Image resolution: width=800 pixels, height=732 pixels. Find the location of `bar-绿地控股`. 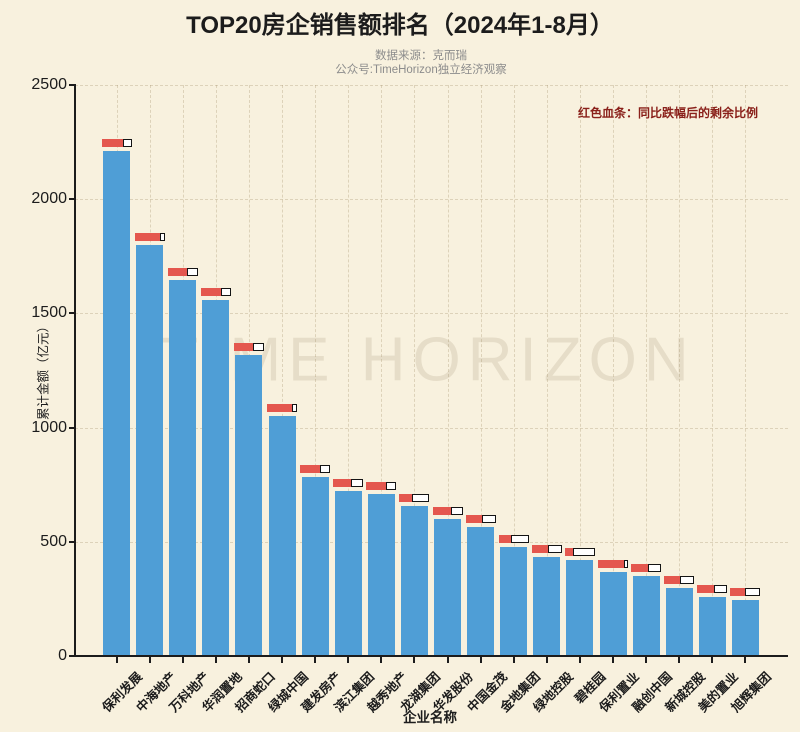

bar-绿地控股 is located at coordinates (547, 606).